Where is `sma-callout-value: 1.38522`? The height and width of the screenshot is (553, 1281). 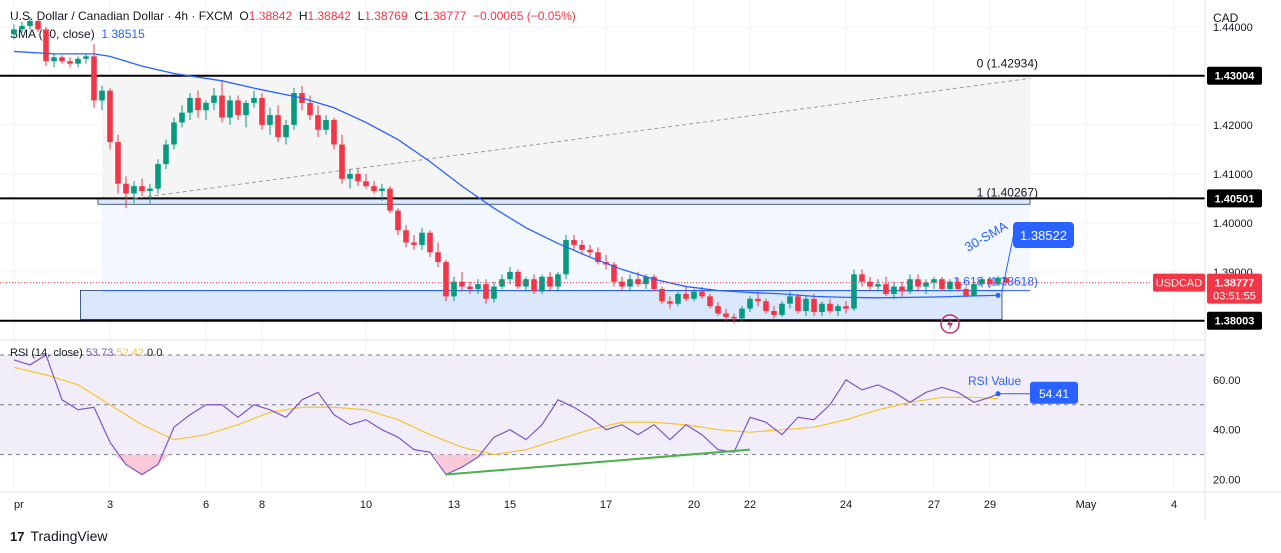 sma-callout-value: 1.38522 is located at coordinates (1043, 235).